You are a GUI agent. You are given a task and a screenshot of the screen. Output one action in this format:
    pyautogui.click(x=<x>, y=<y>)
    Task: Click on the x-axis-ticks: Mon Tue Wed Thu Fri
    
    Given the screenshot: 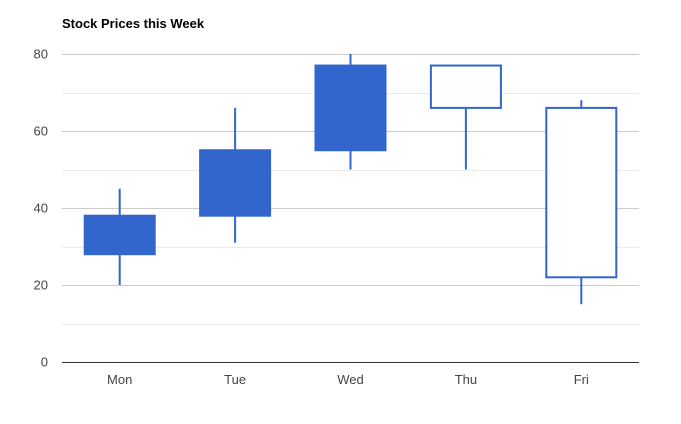 What is the action you would take?
    pyautogui.click(x=348, y=379)
    